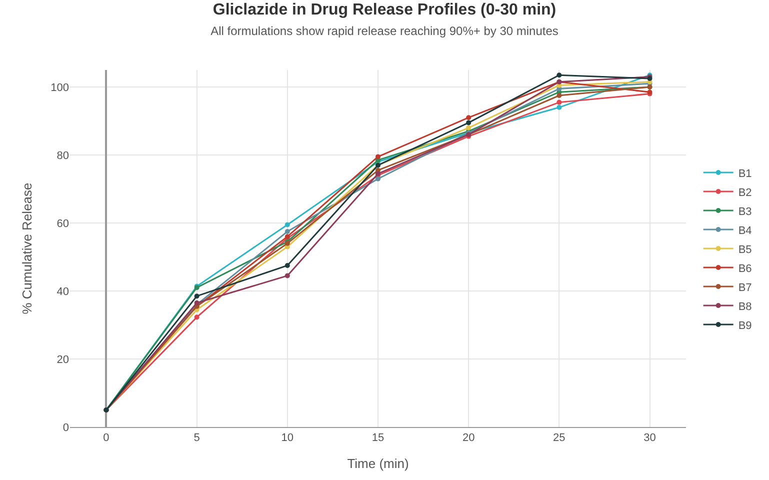  What do you see at coordinates (745, 230) in the screenshot?
I see `legend-label: B4` at bounding box center [745, 230].